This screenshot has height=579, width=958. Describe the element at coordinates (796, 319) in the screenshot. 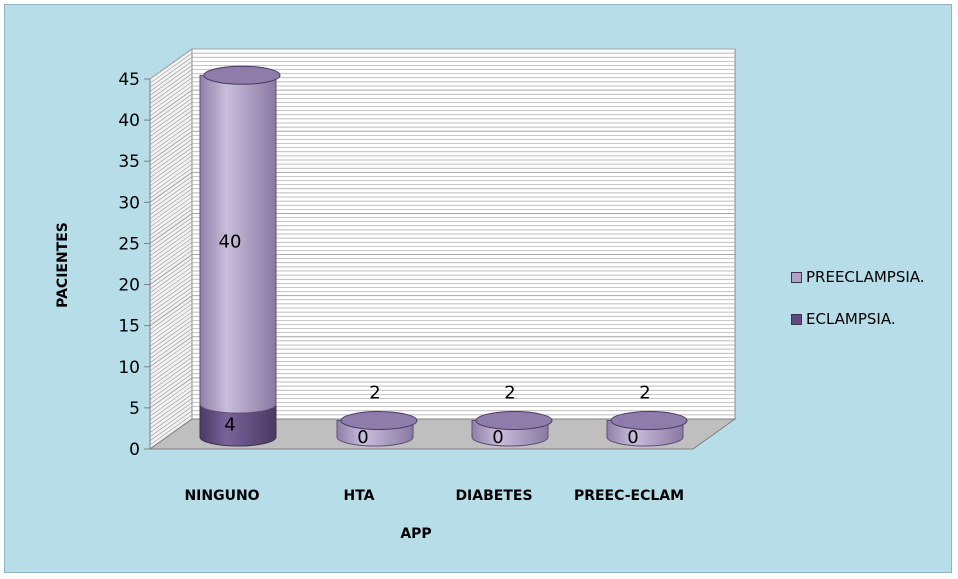

I see `legend-swatch-eclampsia` at that location.